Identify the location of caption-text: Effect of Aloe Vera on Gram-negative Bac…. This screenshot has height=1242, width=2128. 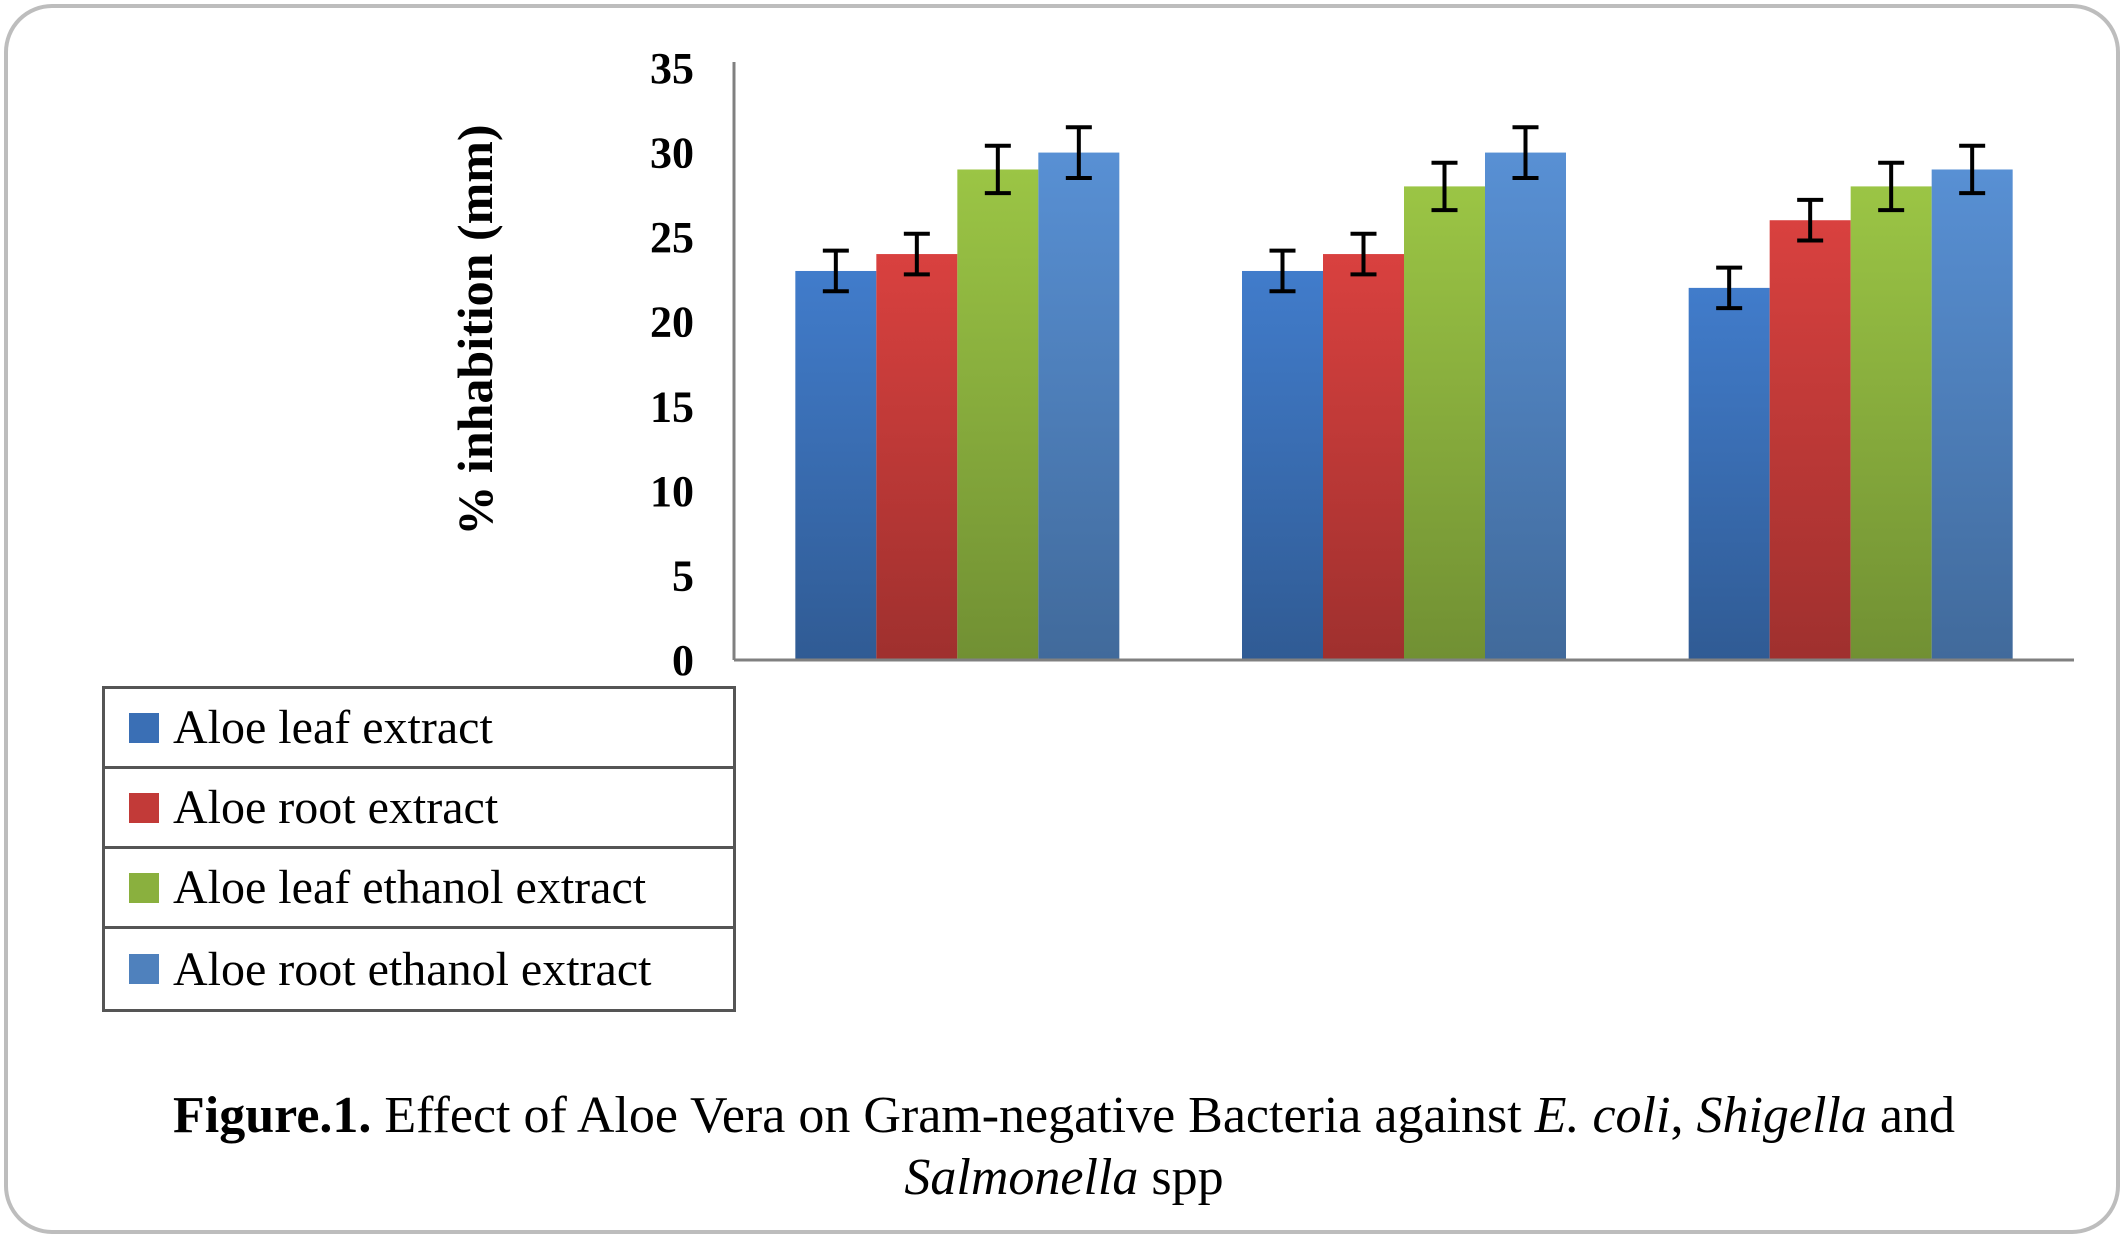
(953, 1115).